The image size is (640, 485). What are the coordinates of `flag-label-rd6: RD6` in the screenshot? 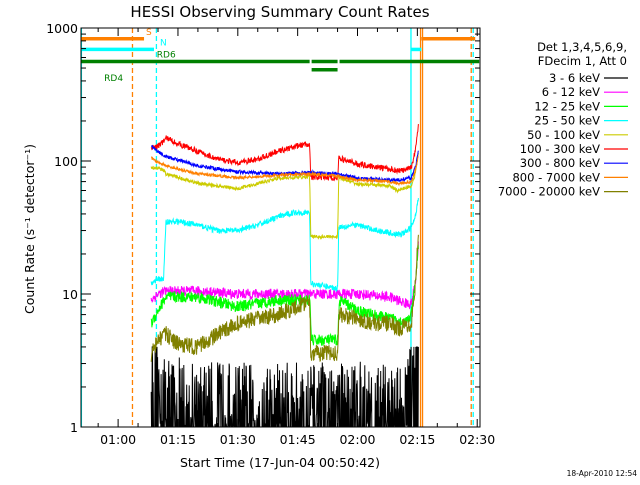 It's located at (166, 55).